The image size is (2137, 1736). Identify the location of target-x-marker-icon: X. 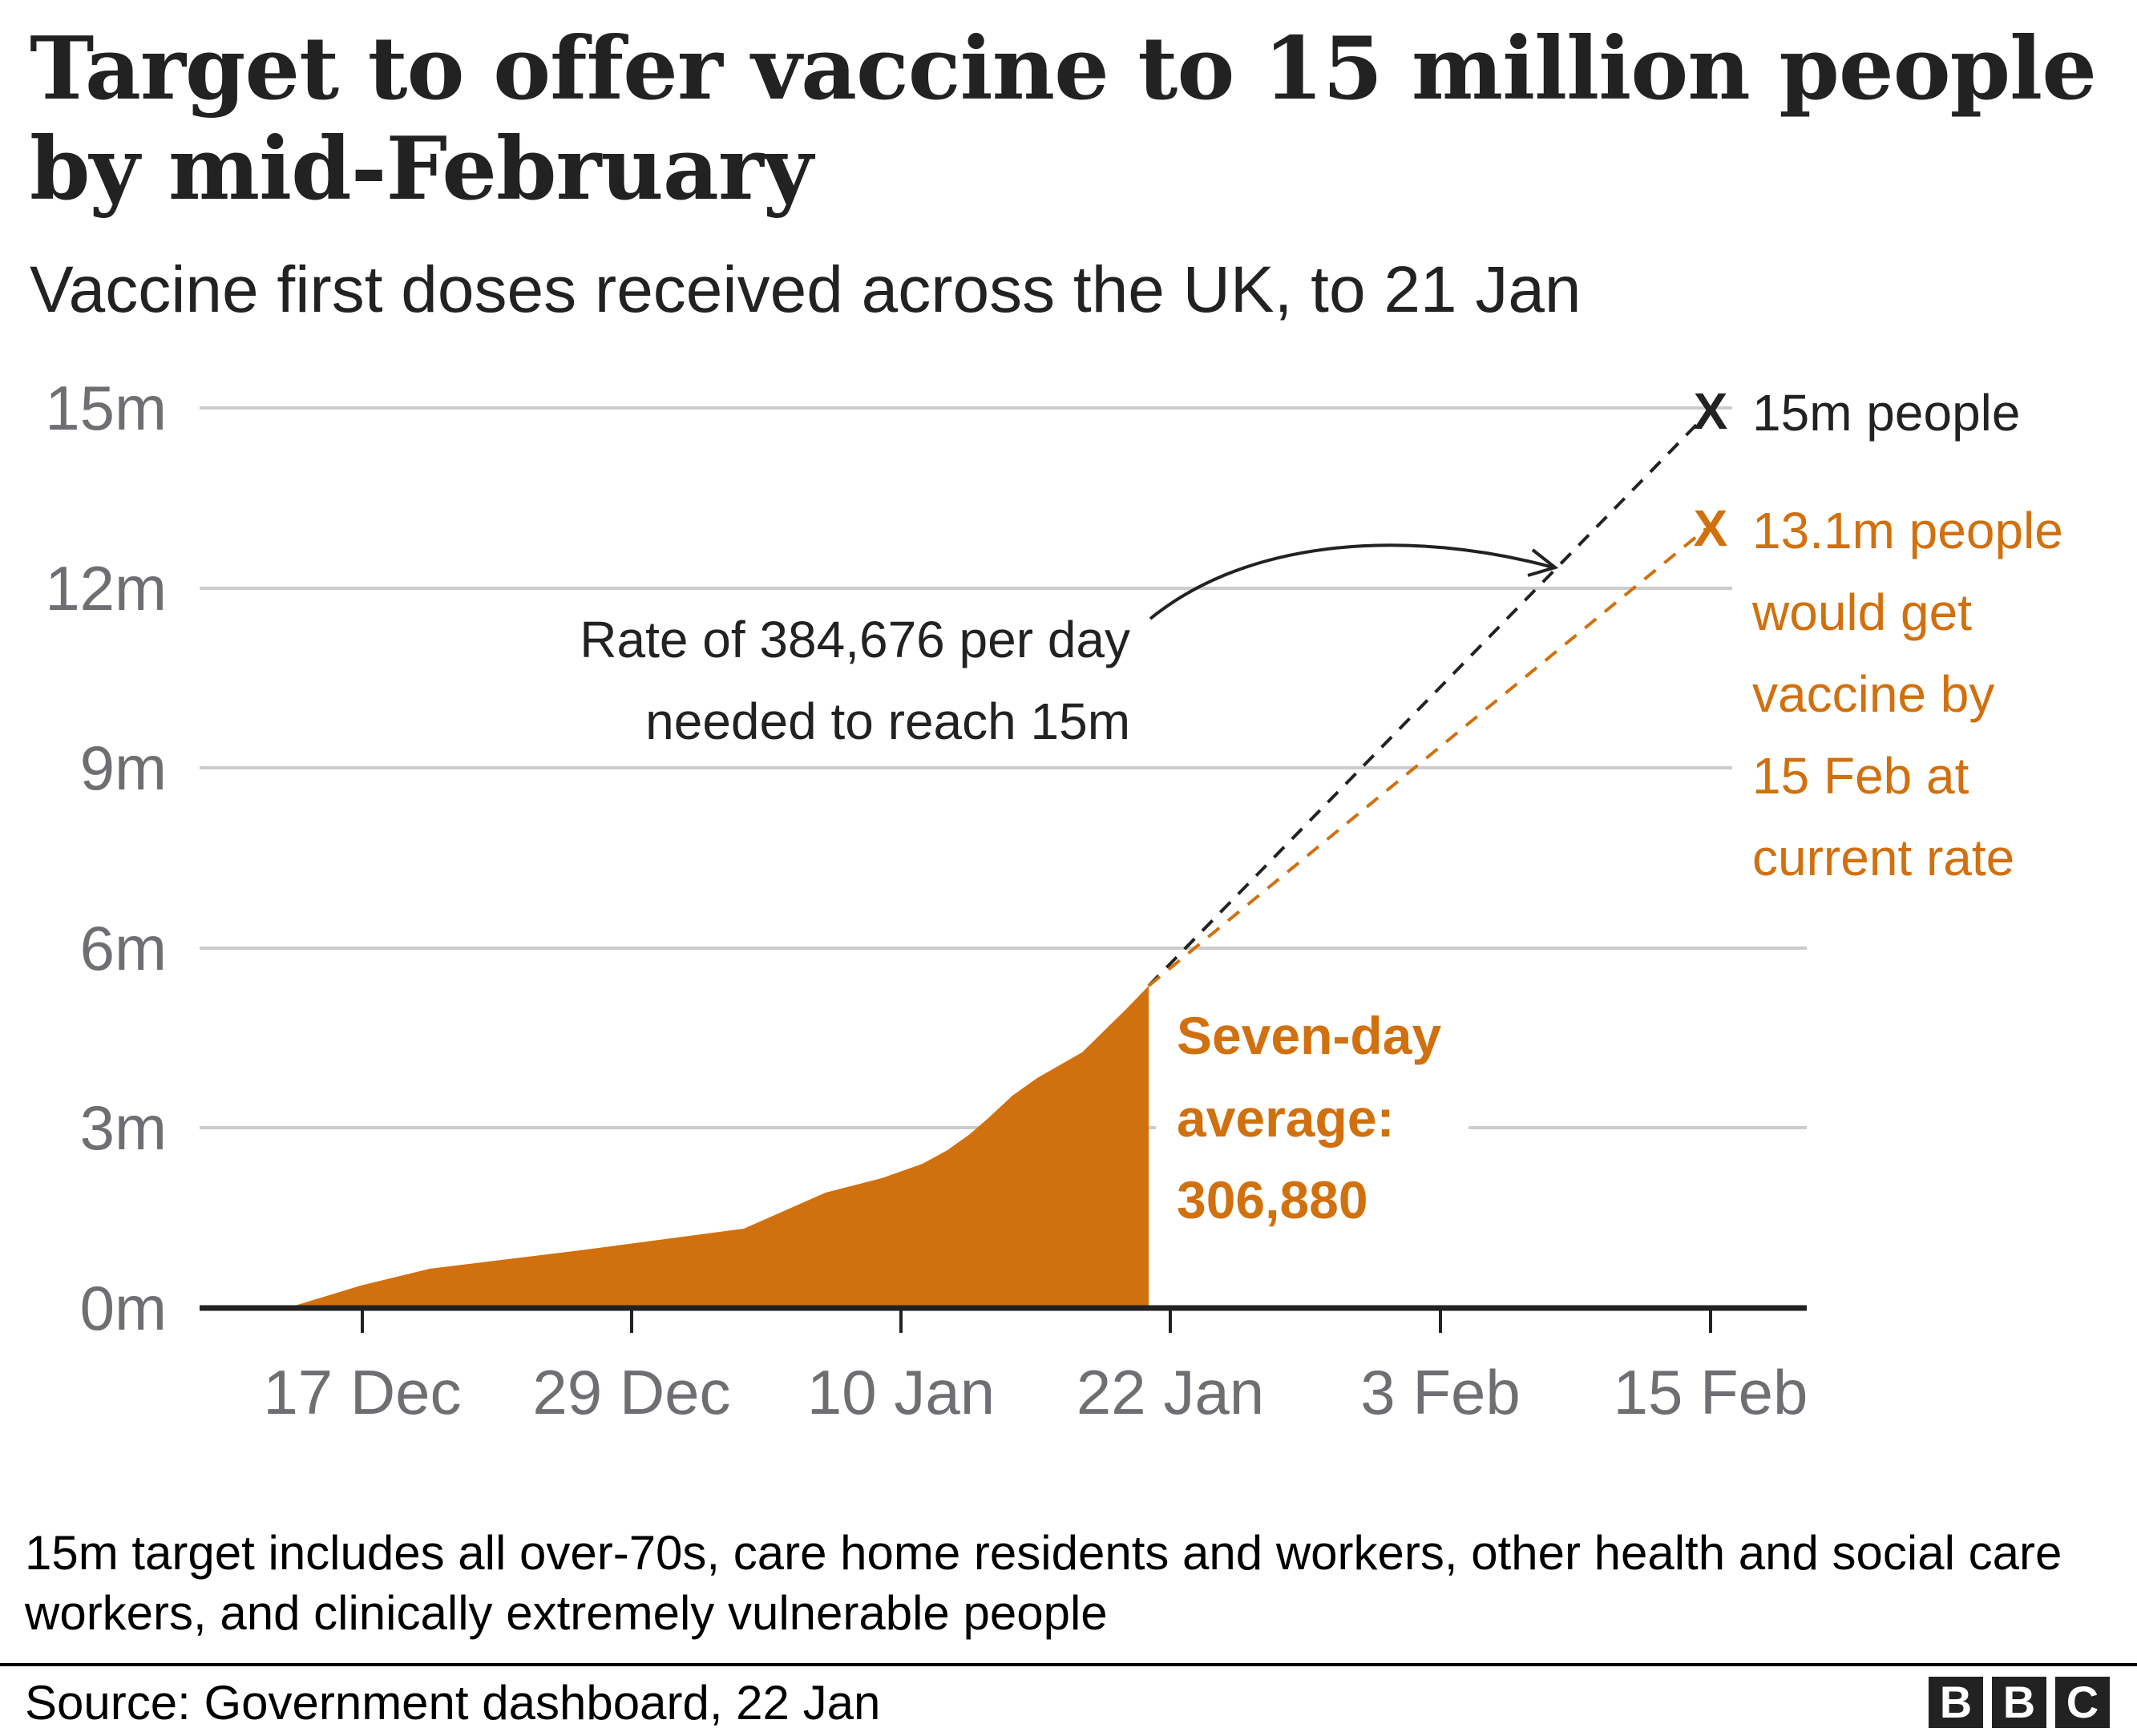
(1711, 411).